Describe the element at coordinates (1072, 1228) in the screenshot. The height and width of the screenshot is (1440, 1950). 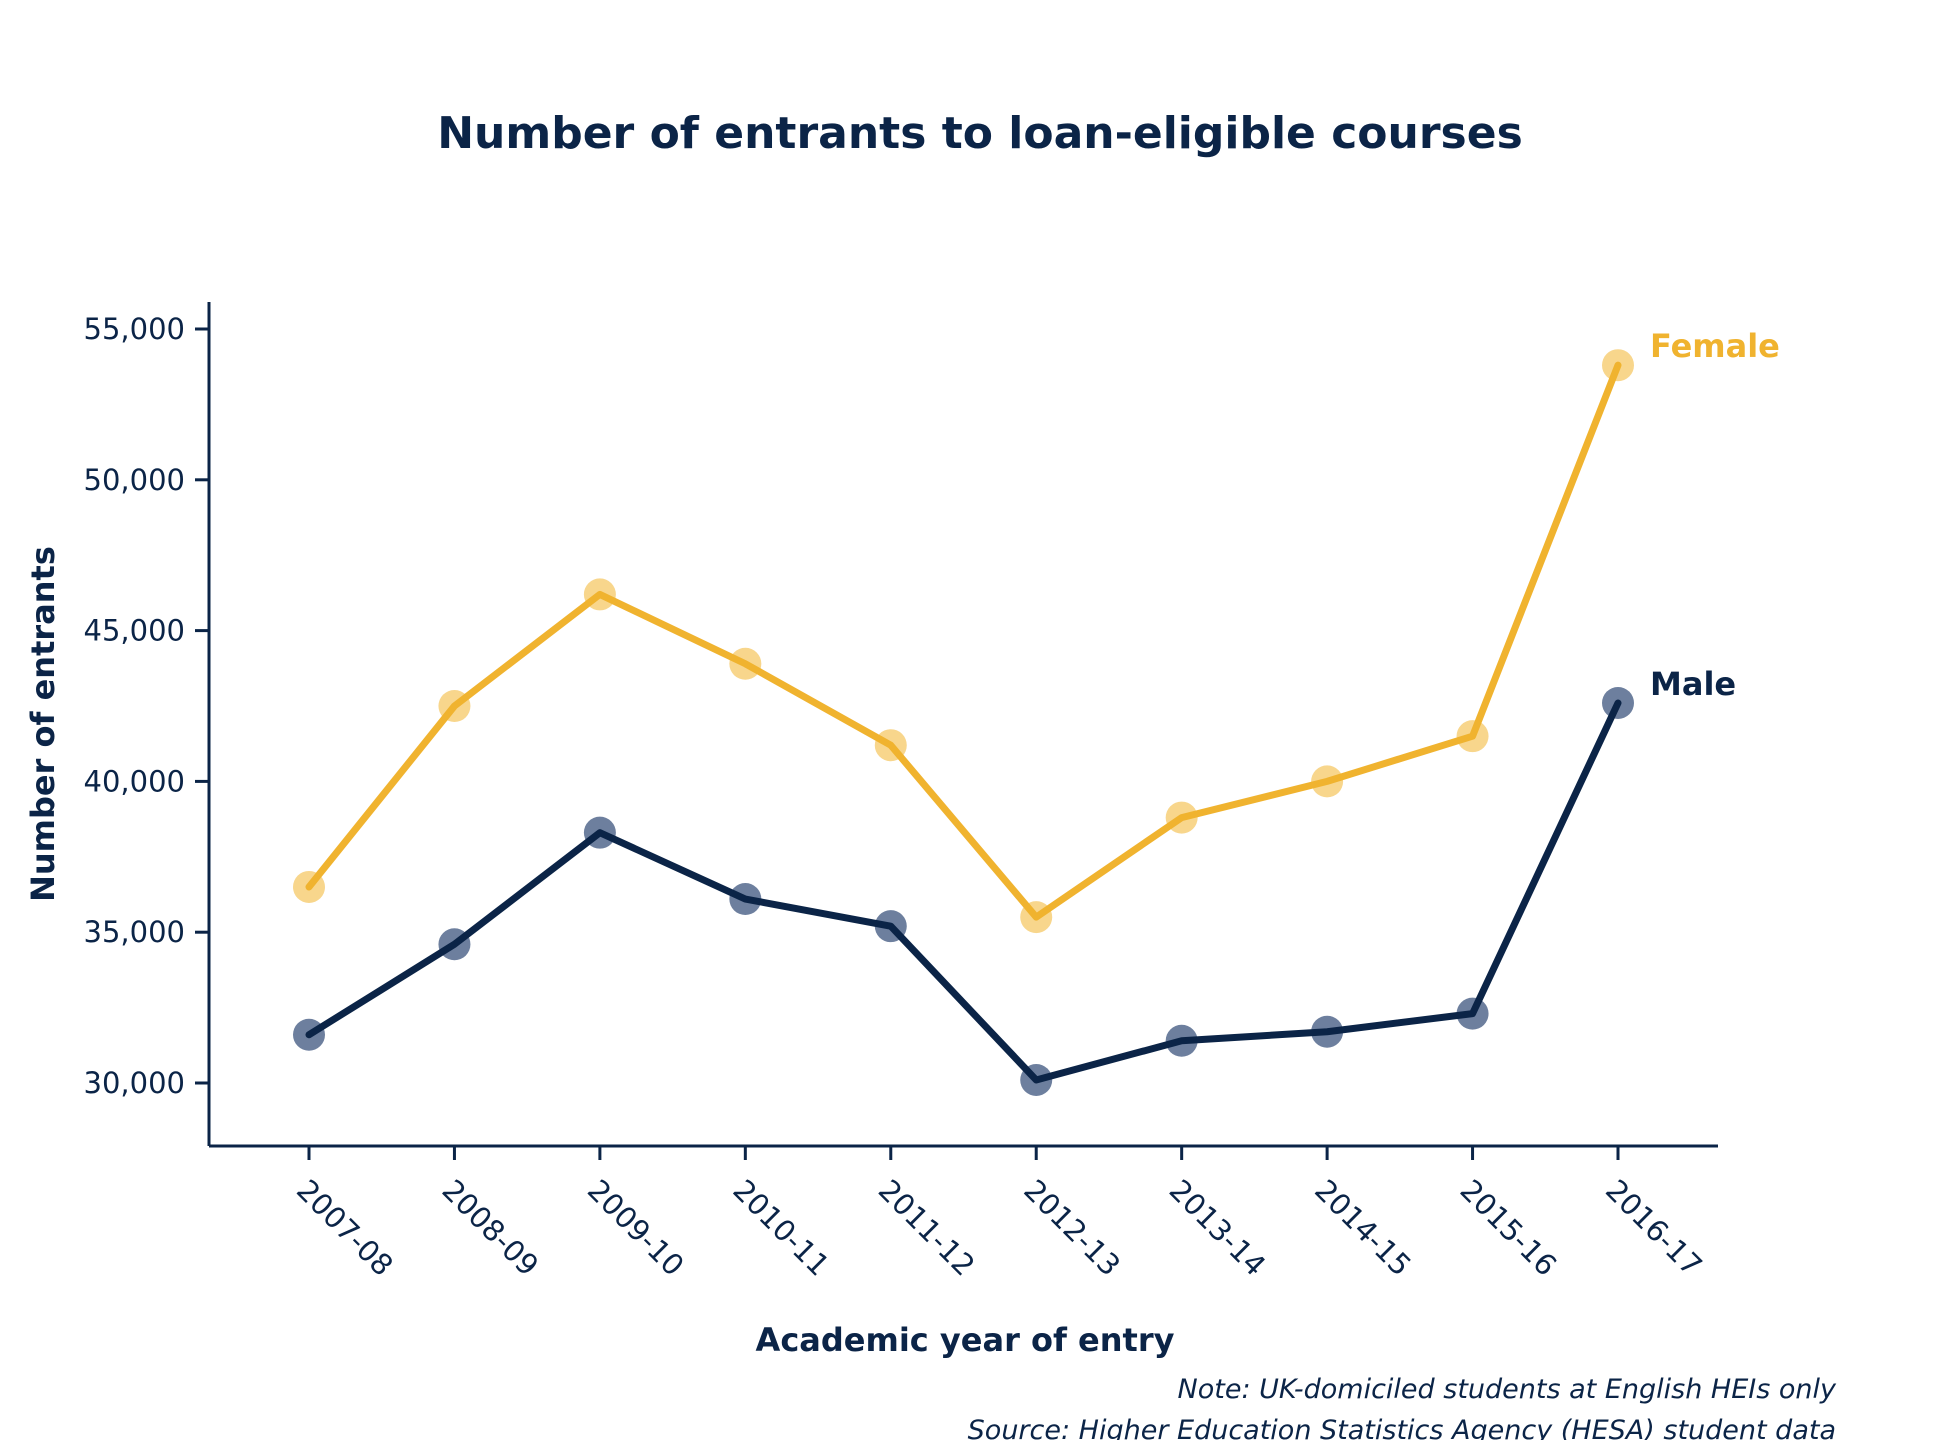
I see `x-tick-label: 2012-13` at that location.